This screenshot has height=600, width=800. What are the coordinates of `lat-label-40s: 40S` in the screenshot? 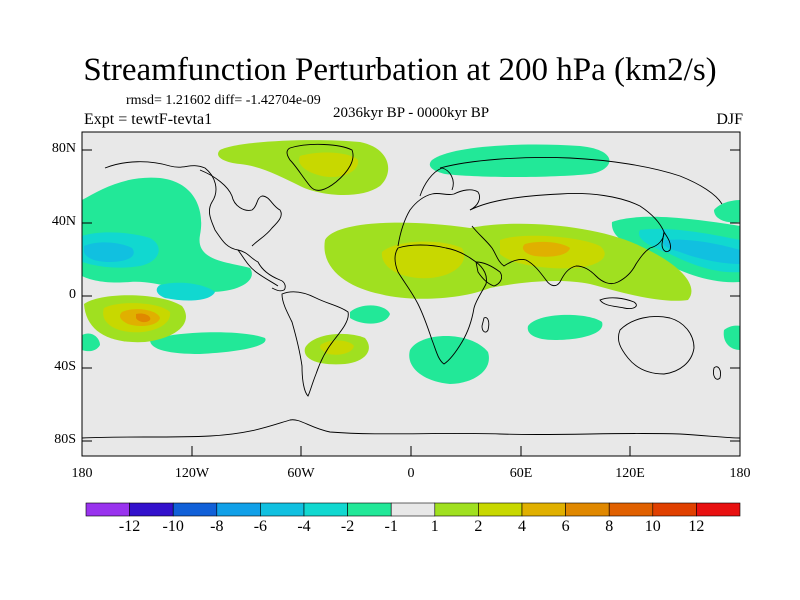 It's located at (65, 366).